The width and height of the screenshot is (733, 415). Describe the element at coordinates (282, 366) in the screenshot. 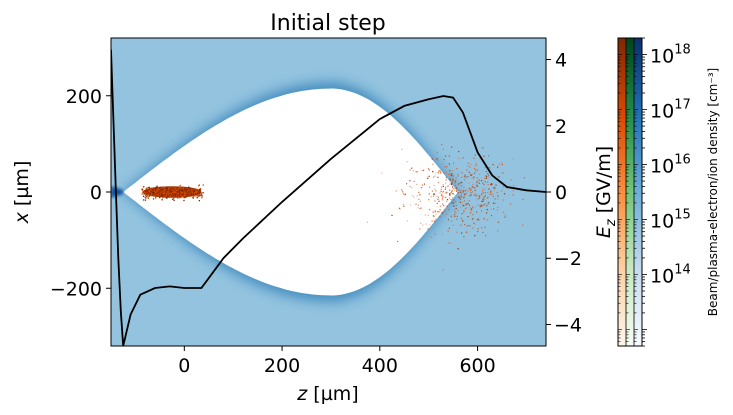

I see `x-tick-label: 200` at that location.